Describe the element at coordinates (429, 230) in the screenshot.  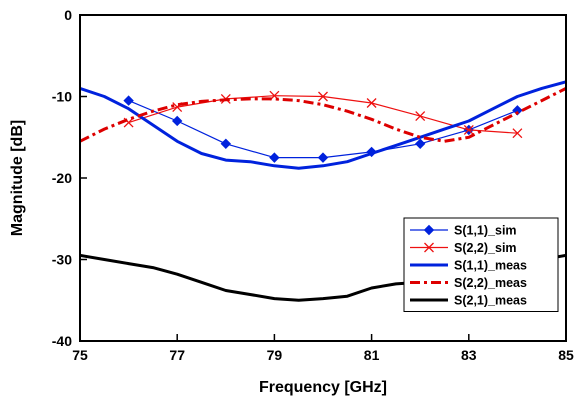
I see `legend-s-1-1-sim-point` at that location.